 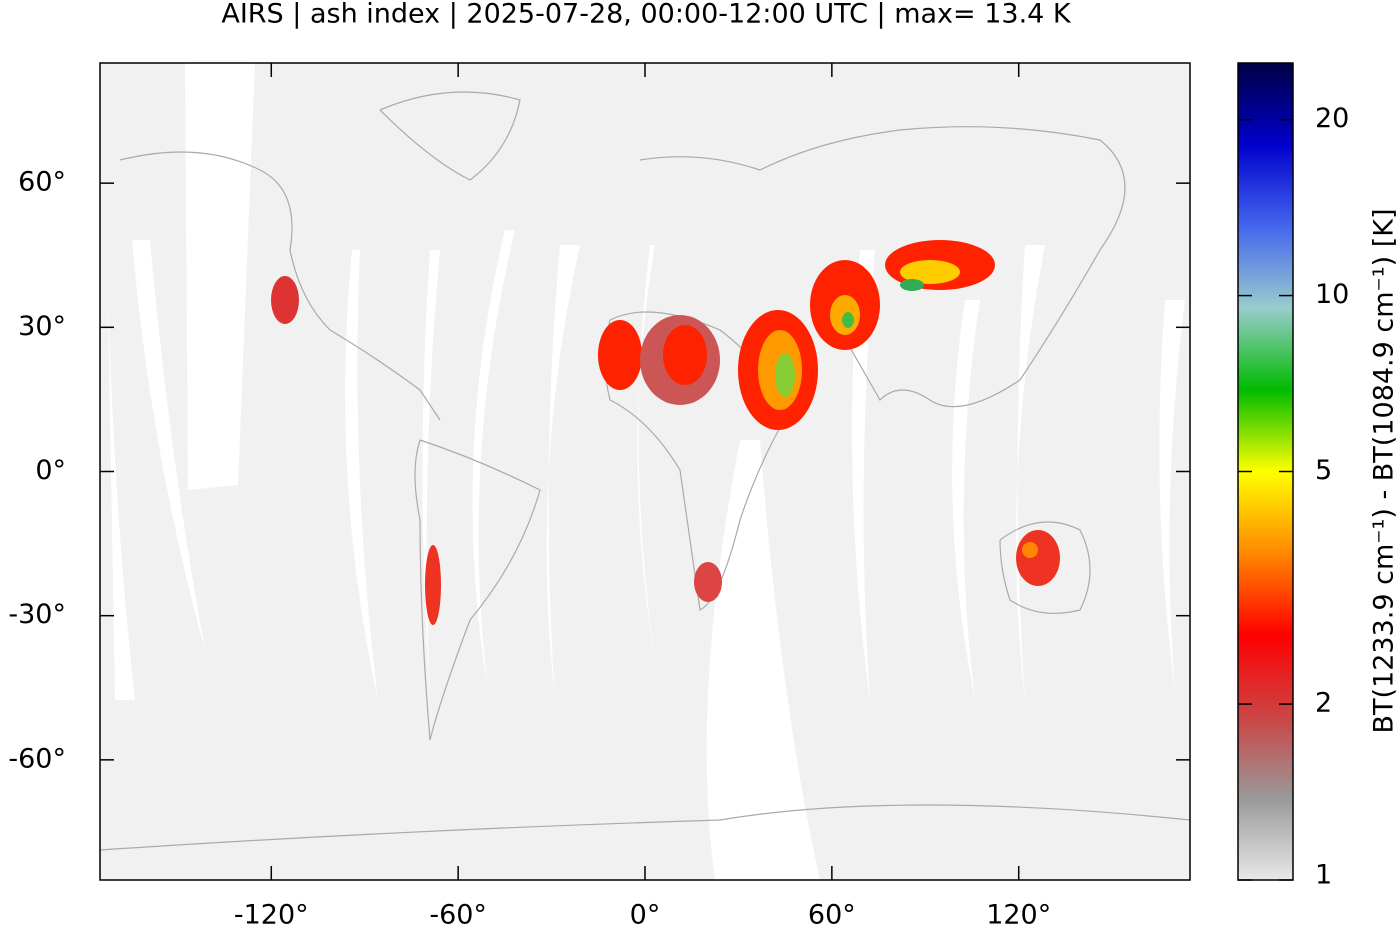 What do you see at coordinates (50, 470) in the screenshot?
I see `y-tick-label: 0°` at bounding box center [50, 470].